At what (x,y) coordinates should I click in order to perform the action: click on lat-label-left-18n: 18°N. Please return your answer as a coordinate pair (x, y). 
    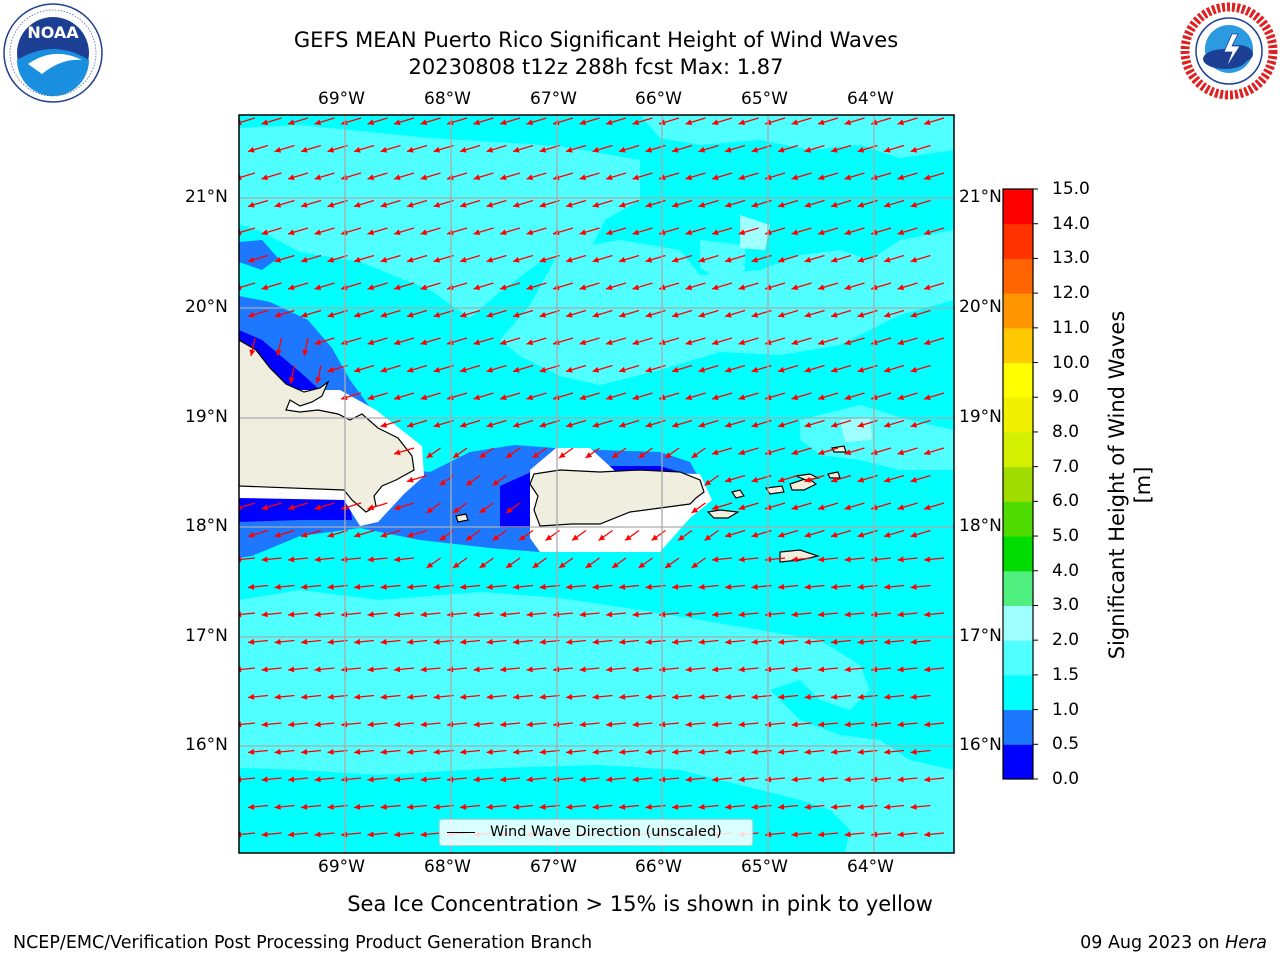
    Looking at the image, I should click on (206, 526).